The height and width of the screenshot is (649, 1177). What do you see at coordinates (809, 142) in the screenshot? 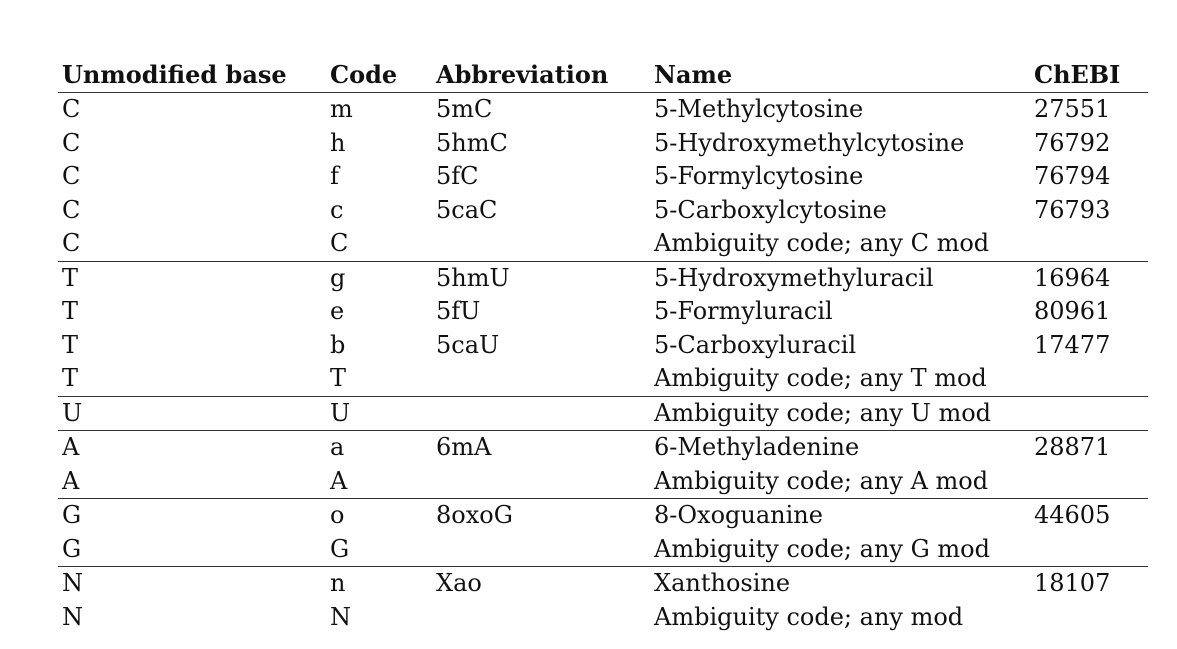
I see `cell-name: 5-Hydroxymethylcytosine` at bounding box center [809, 142].